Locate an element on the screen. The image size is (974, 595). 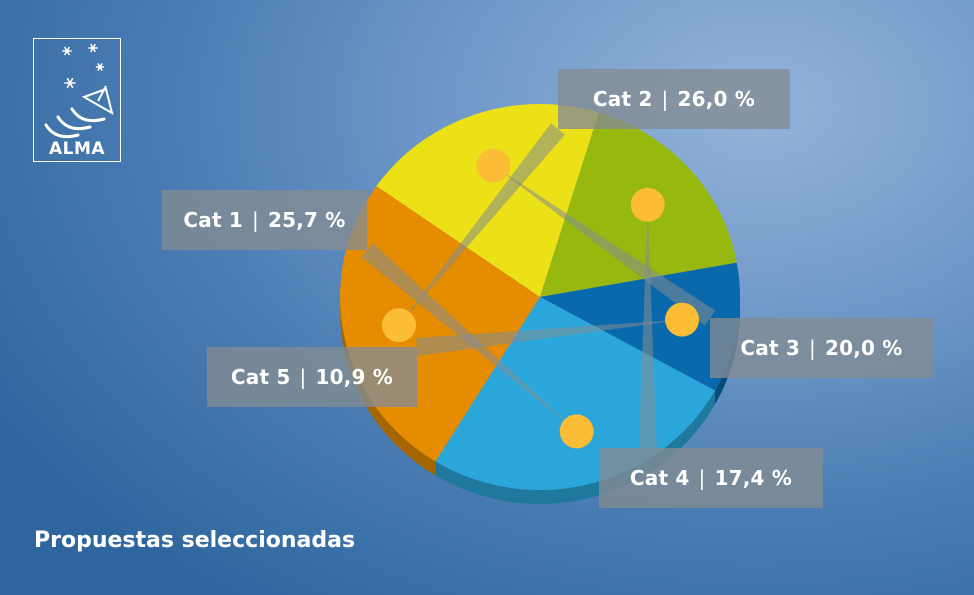
slice-name: Cat 5 is located at coordinates (260, 377).